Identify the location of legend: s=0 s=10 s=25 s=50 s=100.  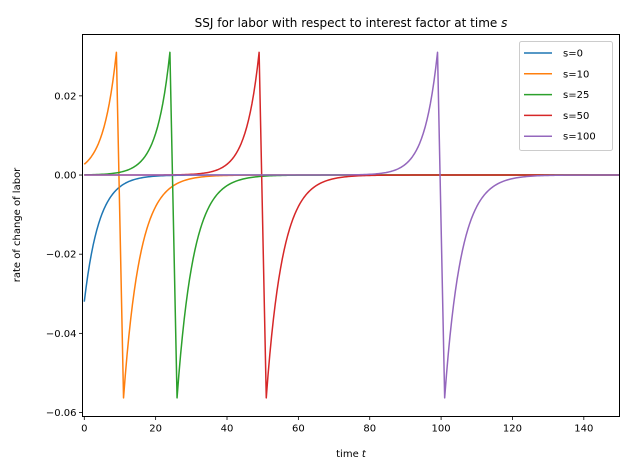
(566, 96).